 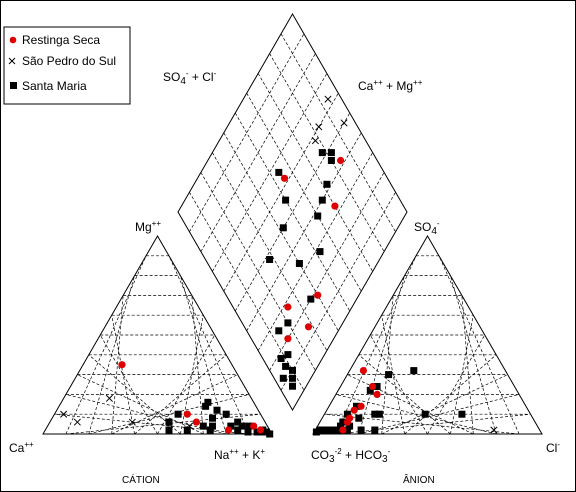 What do you see at coordinates (61, 40) in the screenshot?
I see `legend-label-restinga-seca: Restinga Seca` at bounding box center [61, 40].